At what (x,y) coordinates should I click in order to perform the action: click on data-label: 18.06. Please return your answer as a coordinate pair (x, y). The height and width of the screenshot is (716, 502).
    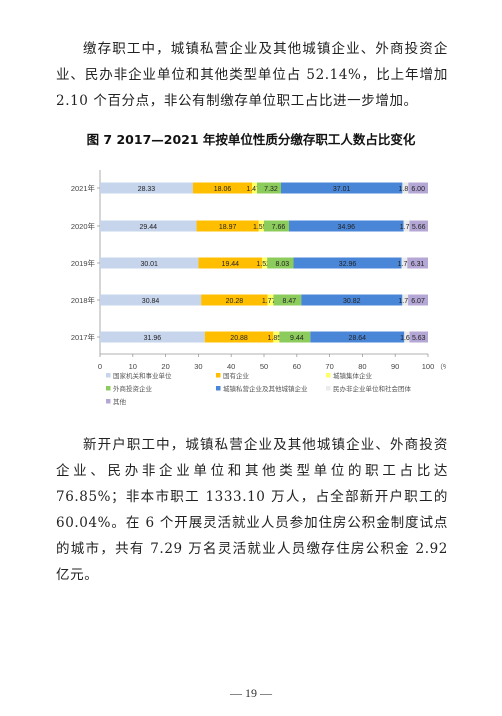
    Looking at the image, I should click on (223, 189).